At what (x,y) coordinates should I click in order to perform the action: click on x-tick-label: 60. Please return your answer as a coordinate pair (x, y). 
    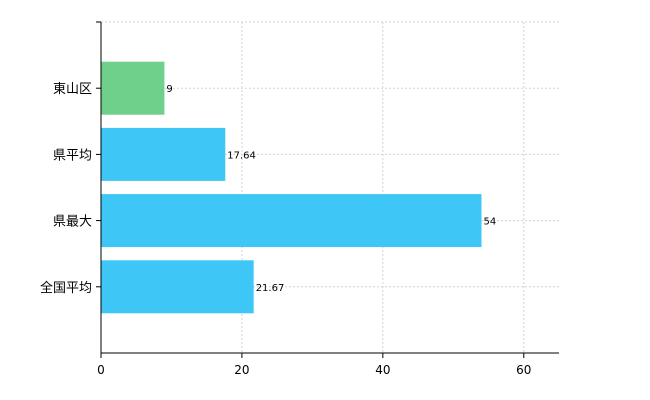
    Looking at the image, I should click on (523, 370).